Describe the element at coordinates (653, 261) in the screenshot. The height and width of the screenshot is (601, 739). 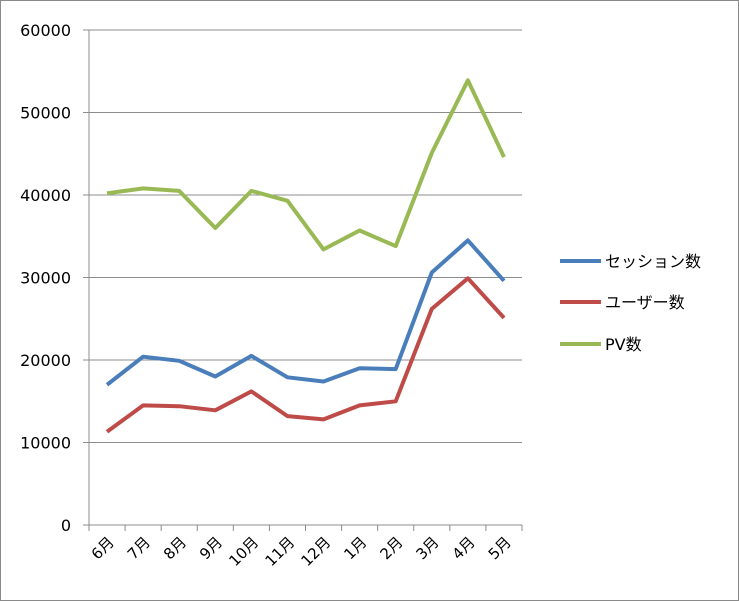
I see `legend-label: セッション数` at that location.